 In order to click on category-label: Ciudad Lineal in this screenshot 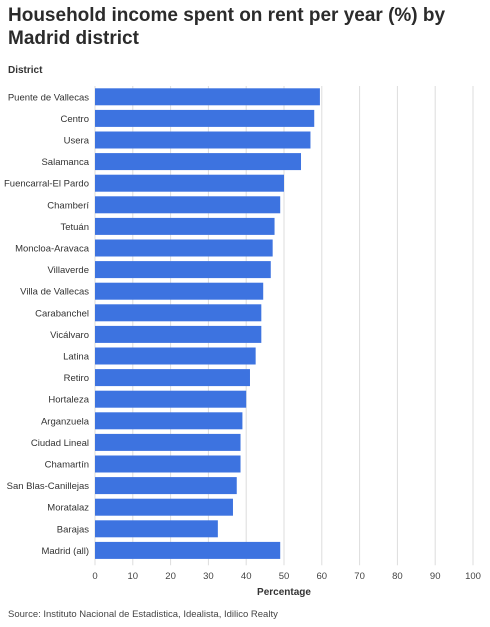, I will do `click(60, 443)`.